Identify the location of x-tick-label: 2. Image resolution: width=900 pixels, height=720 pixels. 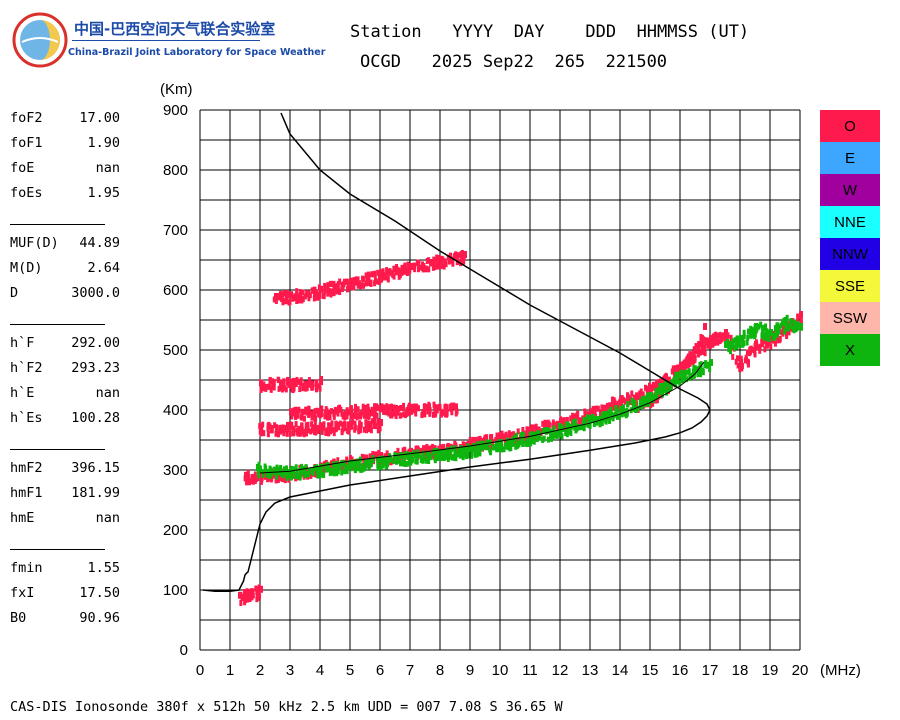
(260, 670).